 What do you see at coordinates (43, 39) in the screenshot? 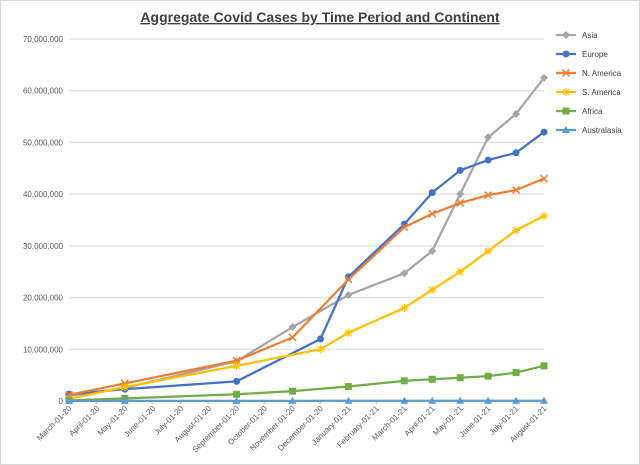
I see `y-tick-label: 70,000,000` at bounding box center [43, 39].